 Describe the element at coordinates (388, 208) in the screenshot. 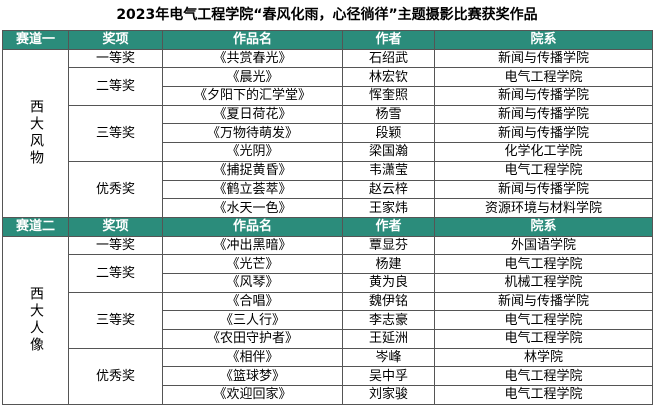

I see `author-cell: 王家炜` at that location.